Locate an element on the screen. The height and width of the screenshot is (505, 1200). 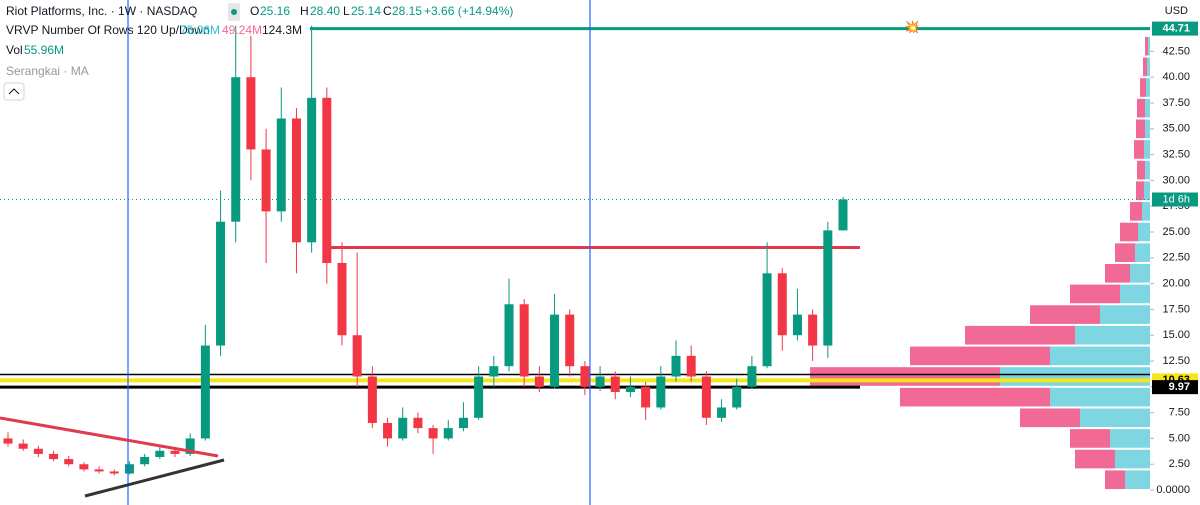
tick-label: 22.50 is located at coordinates (1176, 258).